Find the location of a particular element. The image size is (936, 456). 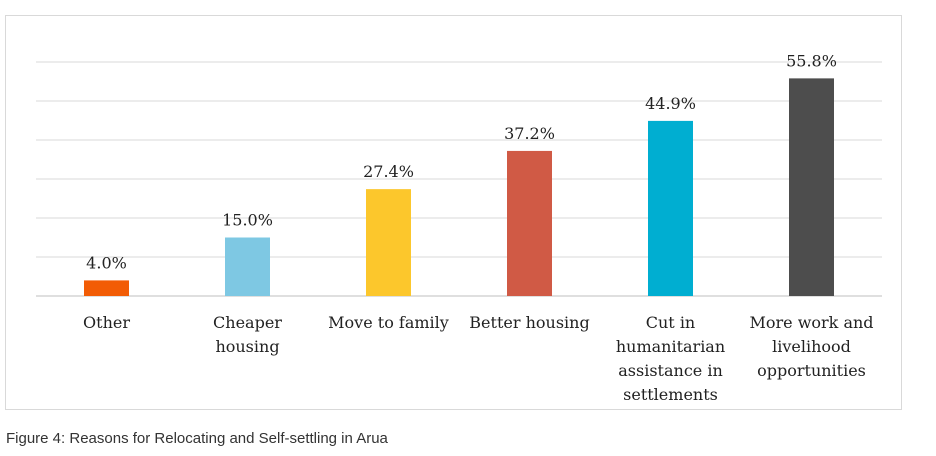

category-label: Other is located at coordinates (107, 323).